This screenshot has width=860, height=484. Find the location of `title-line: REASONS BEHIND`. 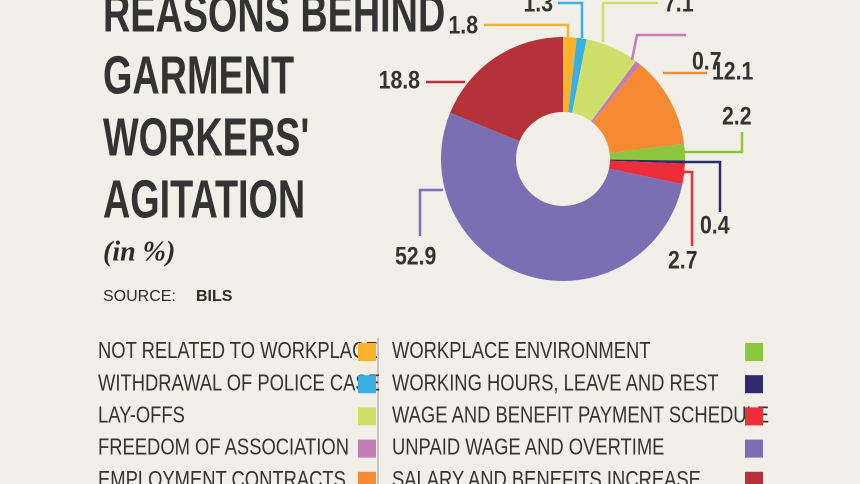

title-line: REASONS BEHIND is located at coordinates (274, 21).